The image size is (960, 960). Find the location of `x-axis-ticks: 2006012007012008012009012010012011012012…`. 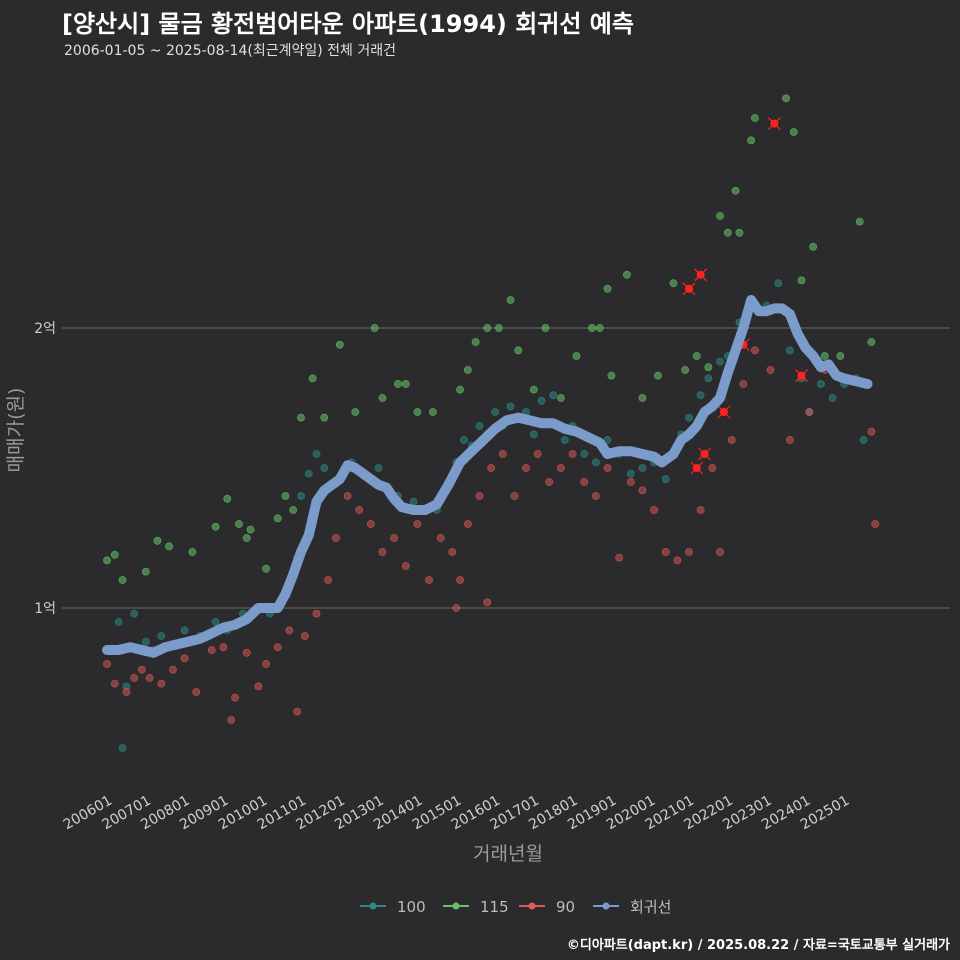

x-axis-ticks: 2006012007012008012009012010012011012012… is located at coordinates (456, 813).